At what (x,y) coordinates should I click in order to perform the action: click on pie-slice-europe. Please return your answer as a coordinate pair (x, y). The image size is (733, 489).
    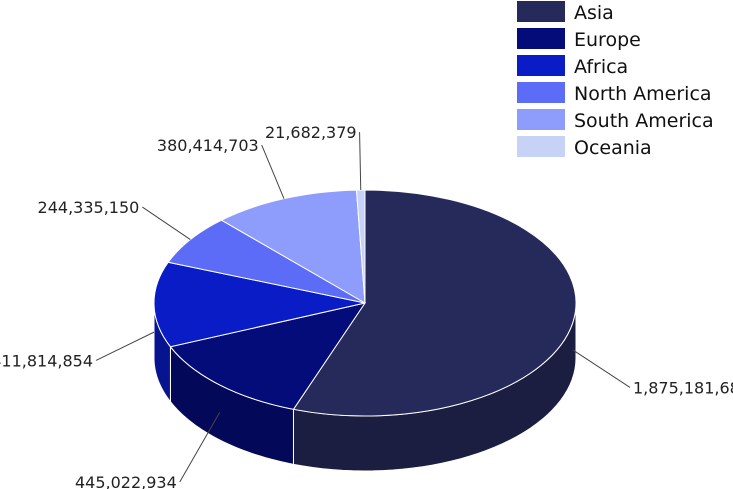
    Looking at the image, I should click on (268, 356).